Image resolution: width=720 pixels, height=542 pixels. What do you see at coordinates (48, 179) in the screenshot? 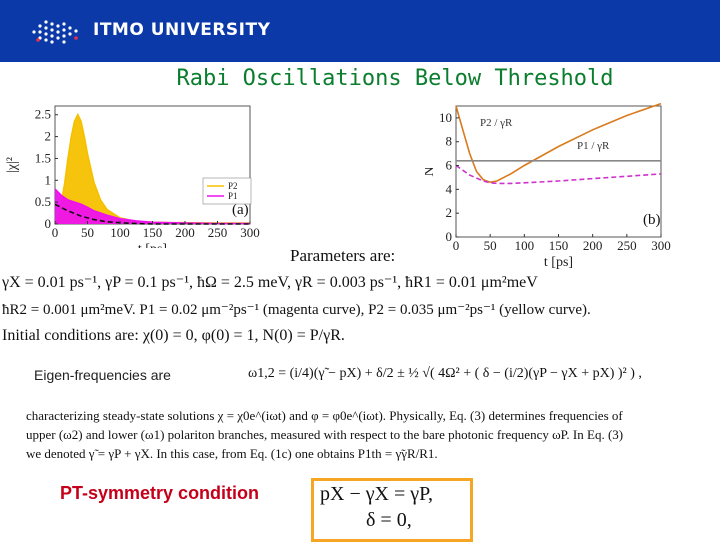
I see `y-tick-label: 1` at bounding box center [48, 179].